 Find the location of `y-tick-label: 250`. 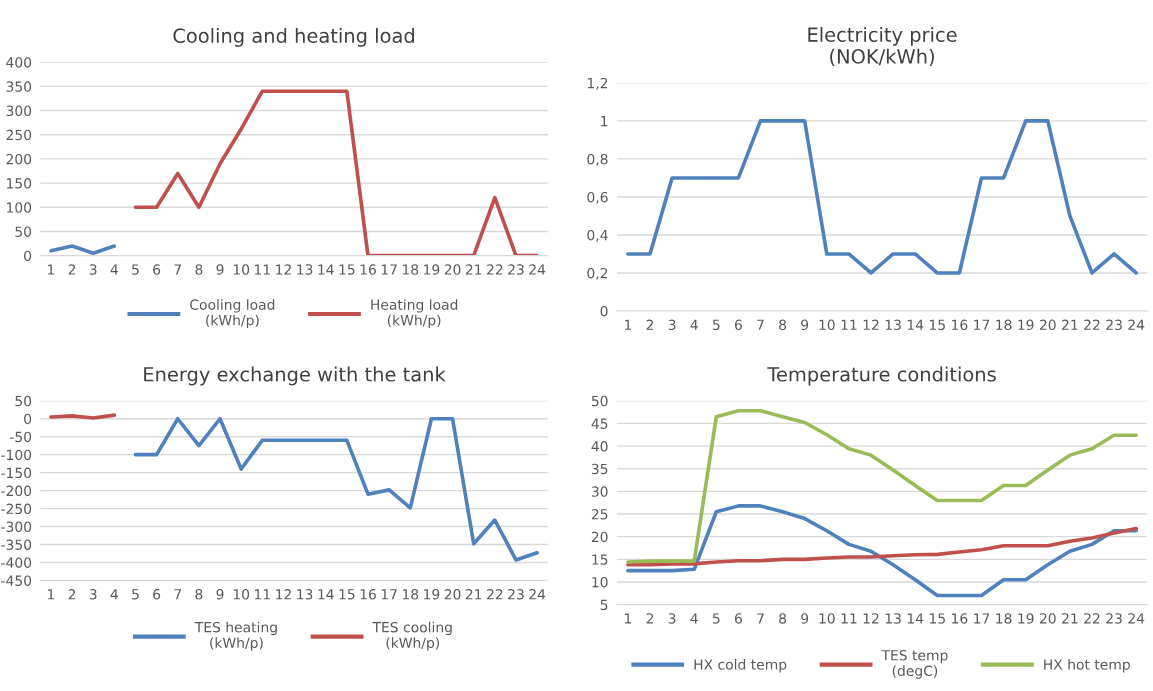

y-tick-label: 250 is located at coordinates (19, 135).